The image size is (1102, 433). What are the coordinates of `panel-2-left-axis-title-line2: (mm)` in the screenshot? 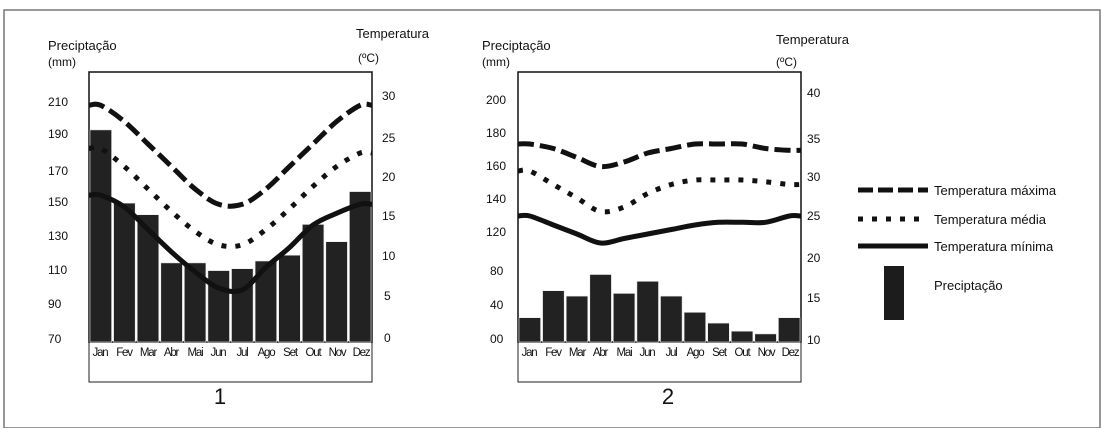 It's located at (496, 62).